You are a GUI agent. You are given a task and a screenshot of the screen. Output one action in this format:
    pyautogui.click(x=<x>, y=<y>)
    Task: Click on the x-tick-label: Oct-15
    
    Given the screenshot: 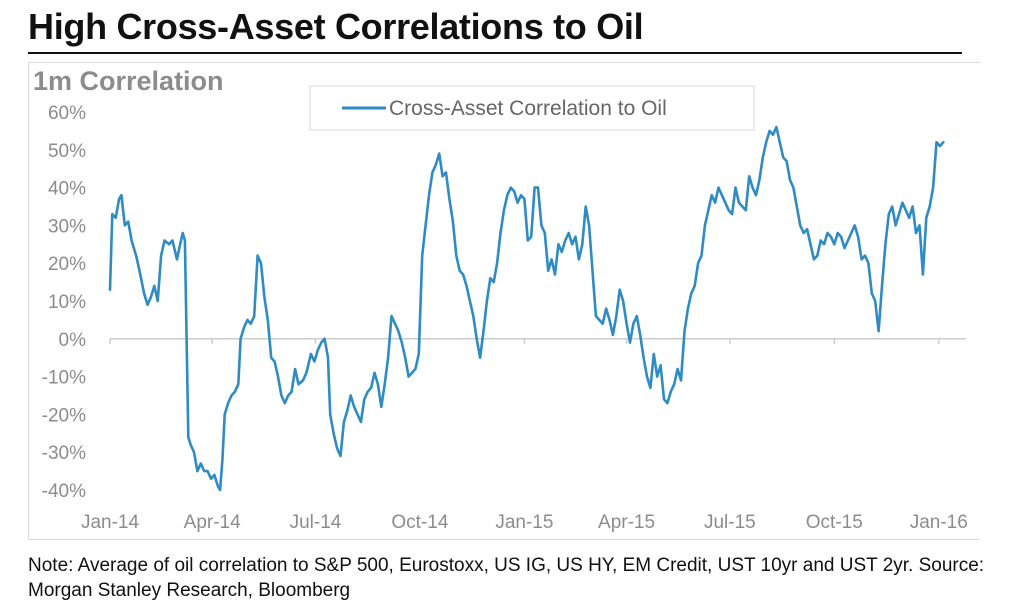 What is the action you would take?
    pyautogui.click(x=834, y=522)
    